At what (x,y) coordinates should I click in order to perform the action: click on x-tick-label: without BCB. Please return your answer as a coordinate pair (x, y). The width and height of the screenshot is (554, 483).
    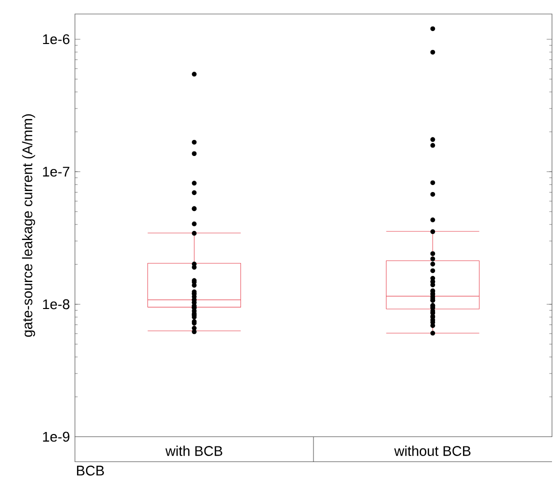
    Looking at the image, I should click on (432, 451).